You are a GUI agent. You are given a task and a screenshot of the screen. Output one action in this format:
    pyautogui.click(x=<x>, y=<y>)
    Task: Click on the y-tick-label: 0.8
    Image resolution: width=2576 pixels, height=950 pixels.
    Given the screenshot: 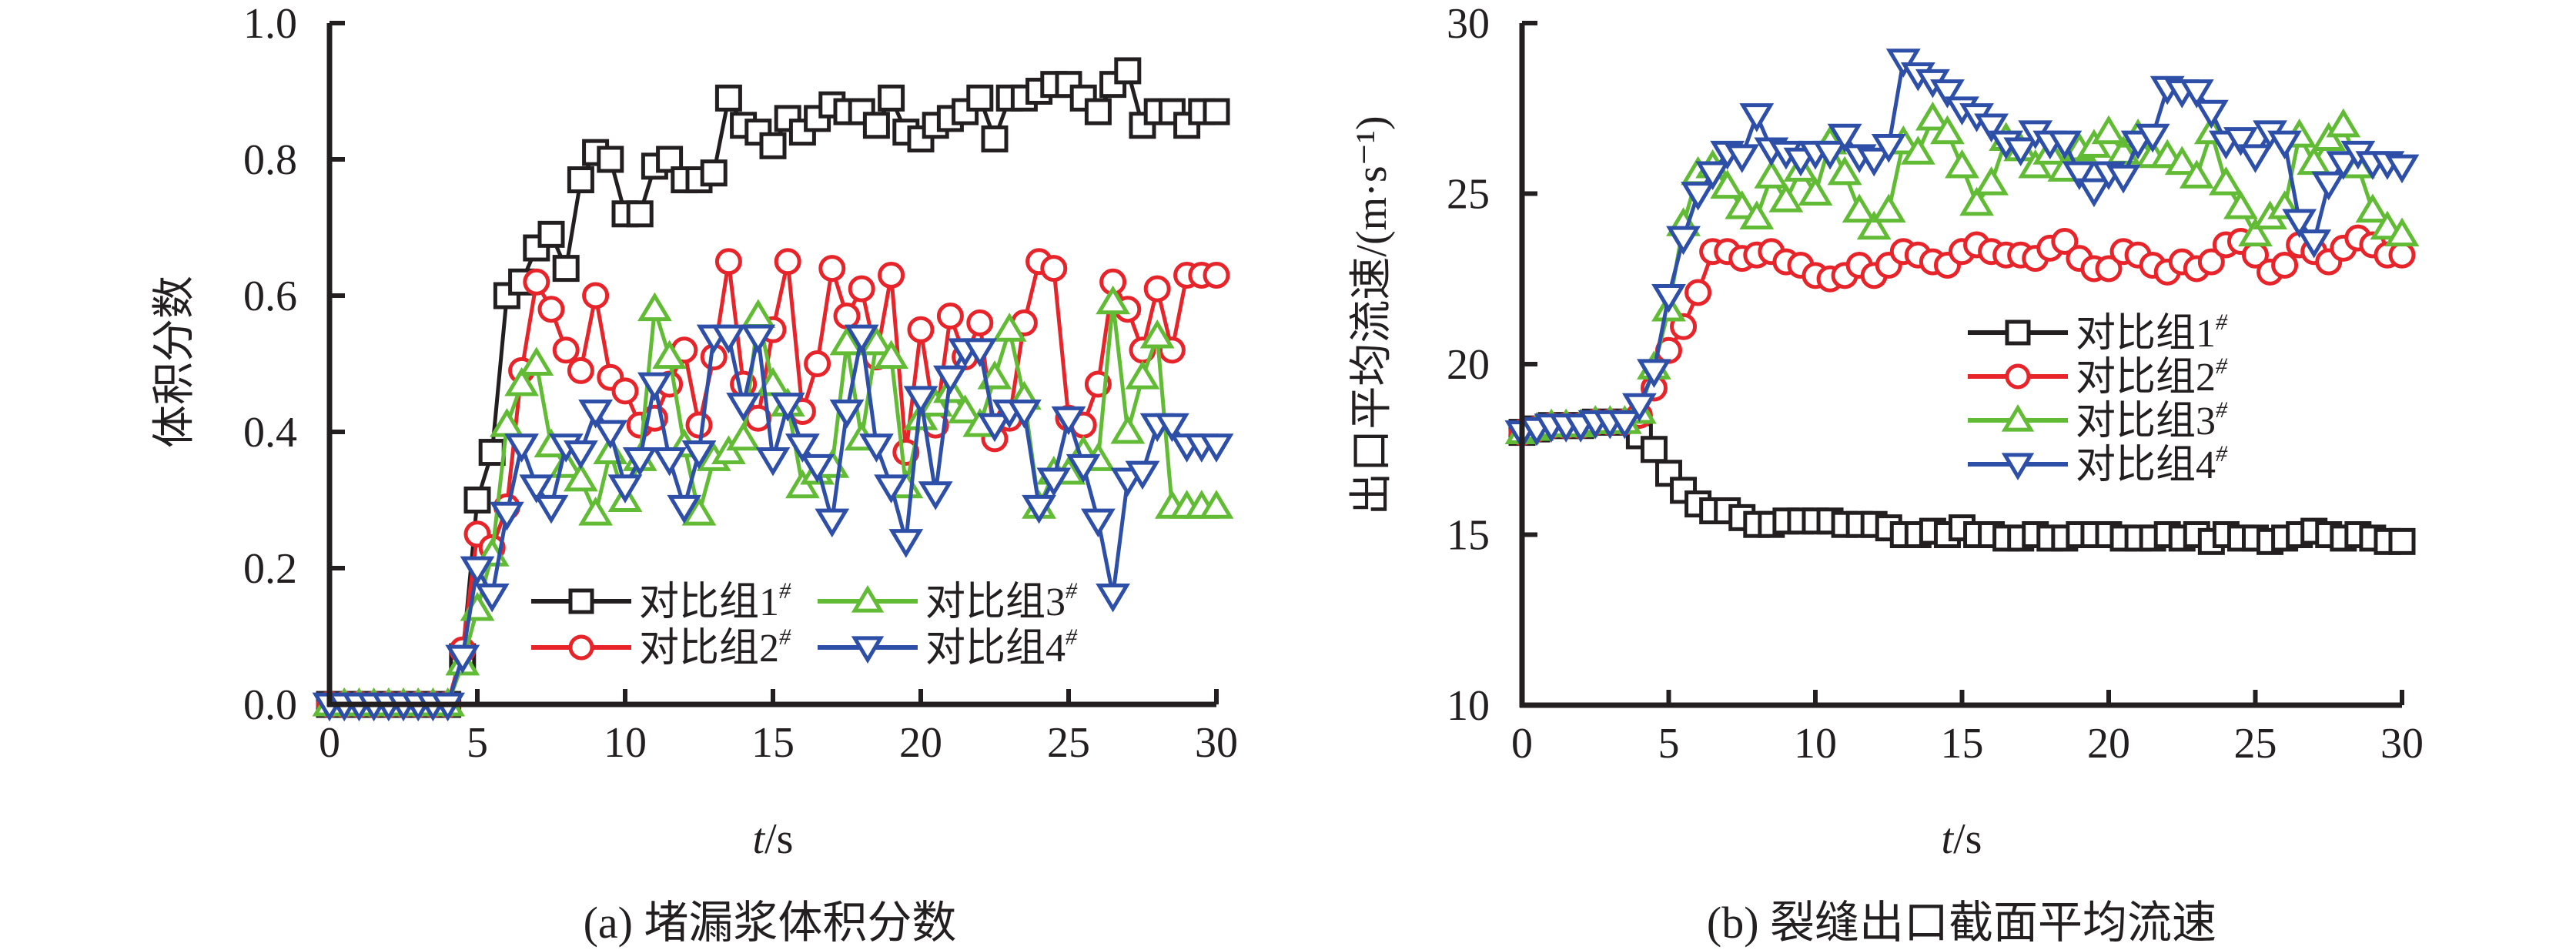 What is the action you would take?
    pyautogui.click(x=270, y=160)
    